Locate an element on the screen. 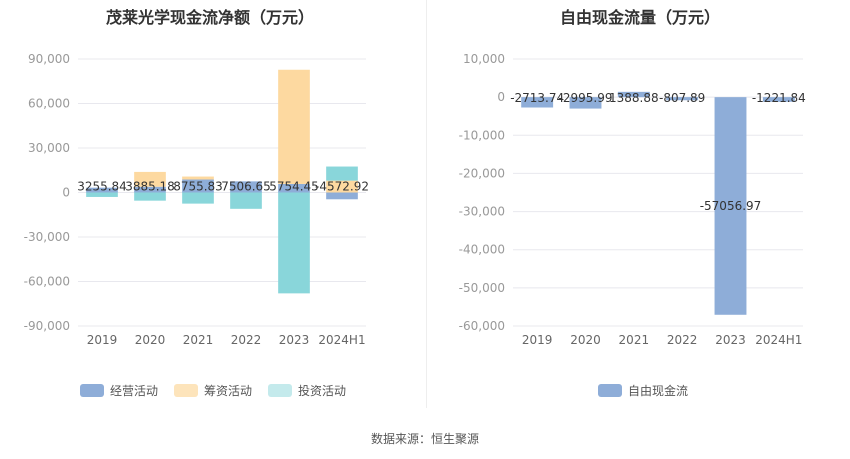 The image size is (850, 459). data-source: 数据来源：恒生聚源 is located at coordinates (424, 439).